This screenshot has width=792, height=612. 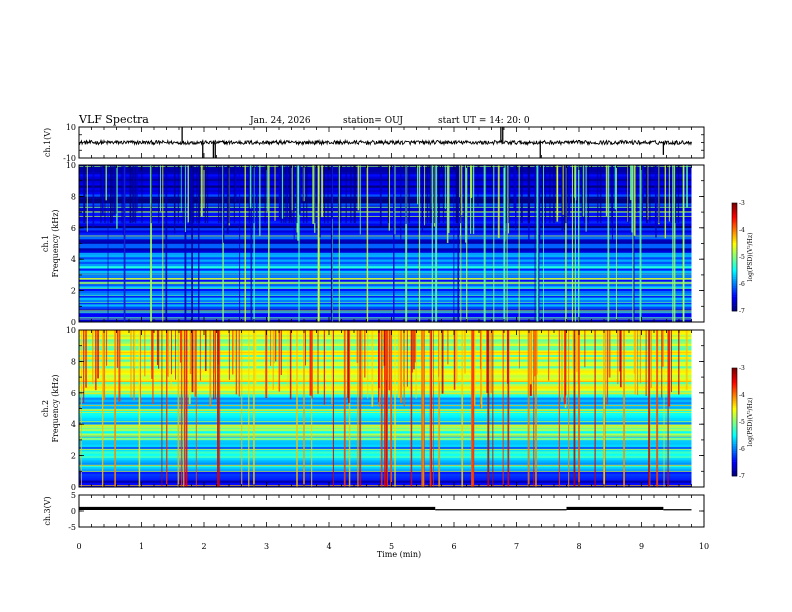 I want to click on y-tick-label: -10, so click(x=69, y=158).